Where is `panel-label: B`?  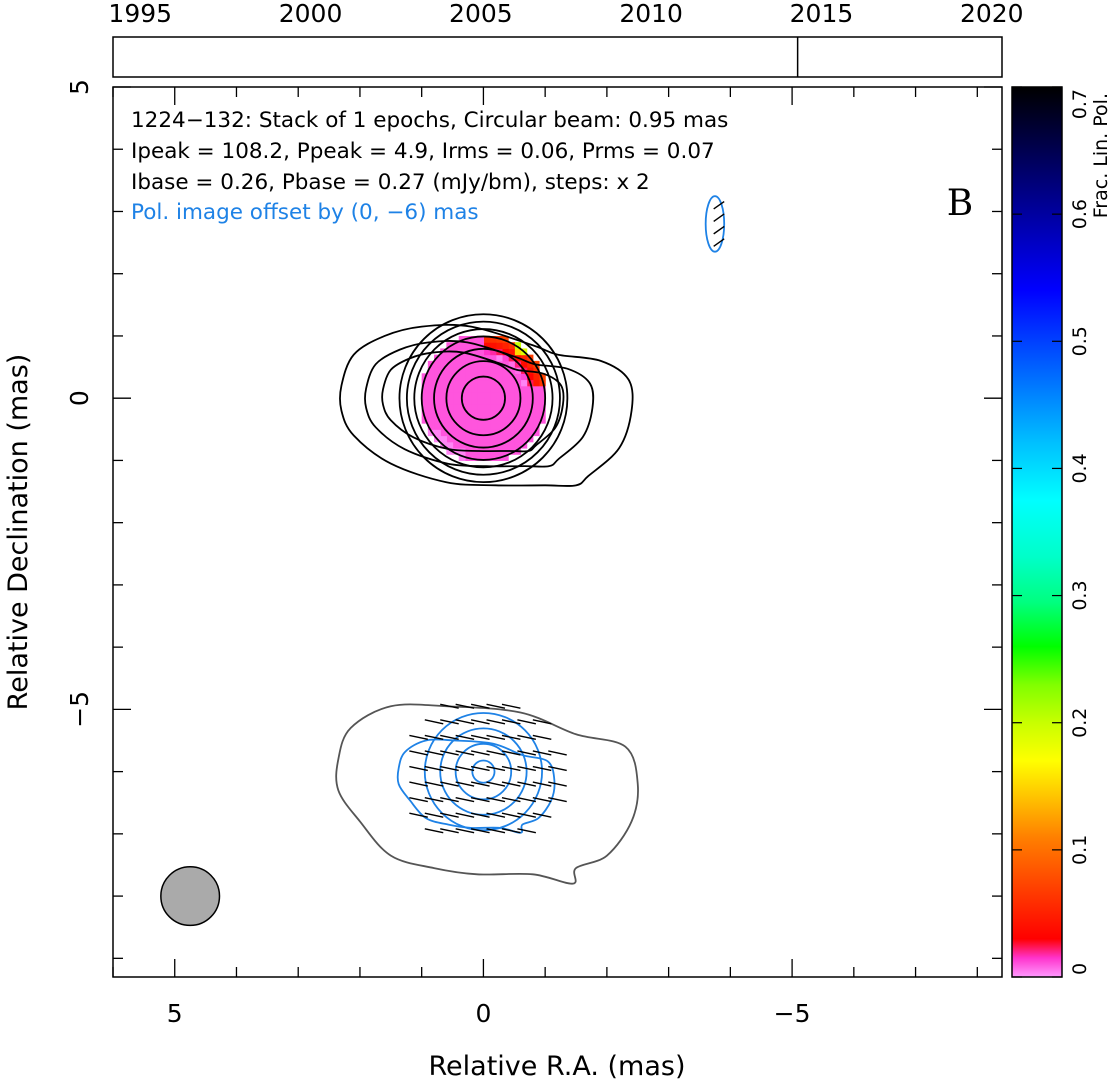 panel-label: B is located at coordinates (960, 203).